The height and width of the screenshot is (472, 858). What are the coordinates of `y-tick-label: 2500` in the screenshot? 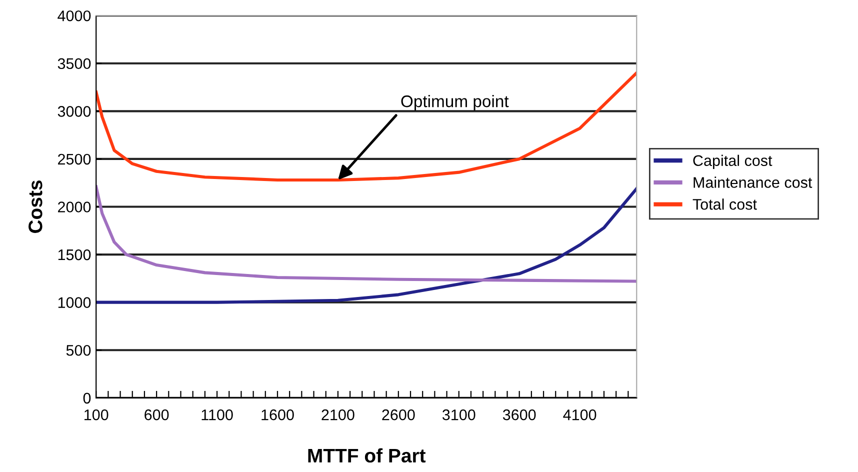 It's located at (74, 159).